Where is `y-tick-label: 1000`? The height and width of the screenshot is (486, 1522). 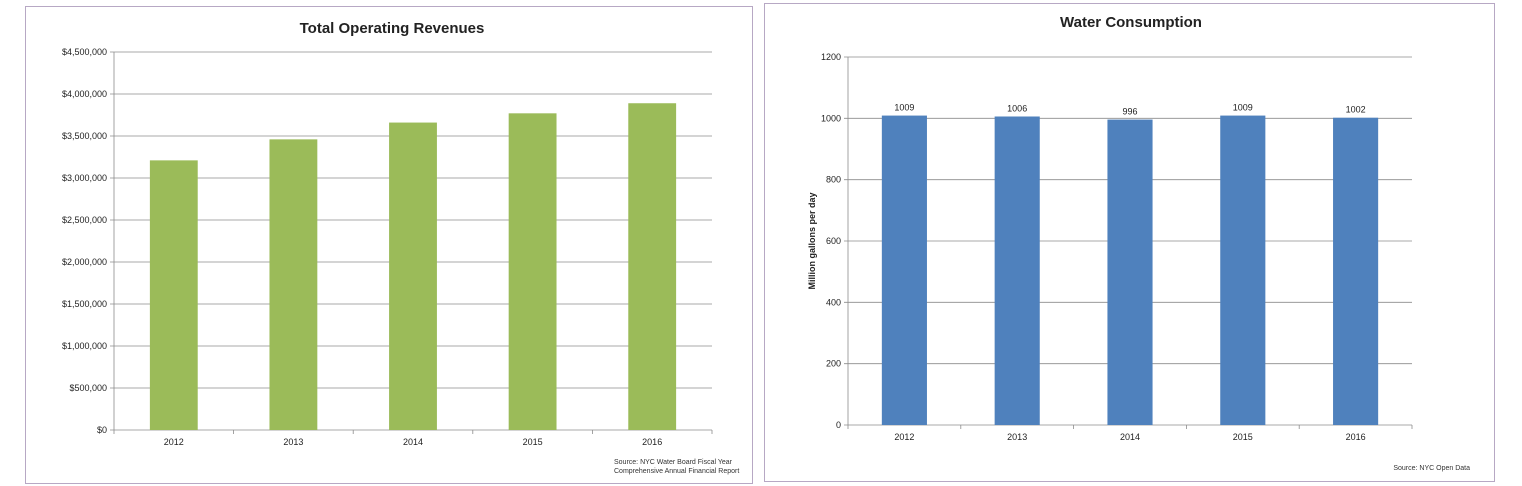 y-tick-label: 1000 is located at coordinates (831, 118).